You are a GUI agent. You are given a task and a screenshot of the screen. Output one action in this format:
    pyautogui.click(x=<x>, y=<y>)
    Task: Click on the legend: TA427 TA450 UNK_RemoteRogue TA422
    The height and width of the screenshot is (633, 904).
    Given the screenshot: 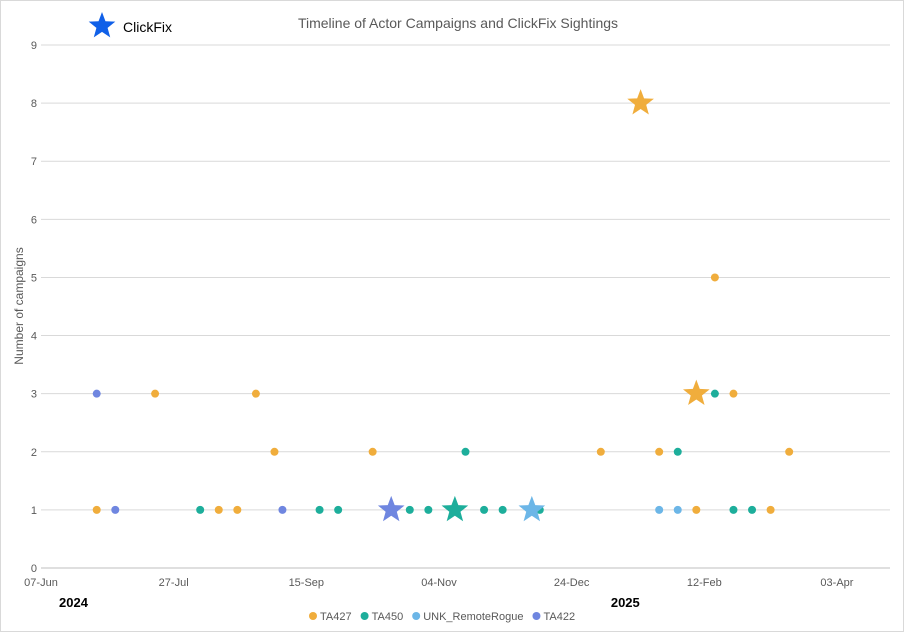 What is the action you would take?
    pyautogui.click(x=442, y=617)
    